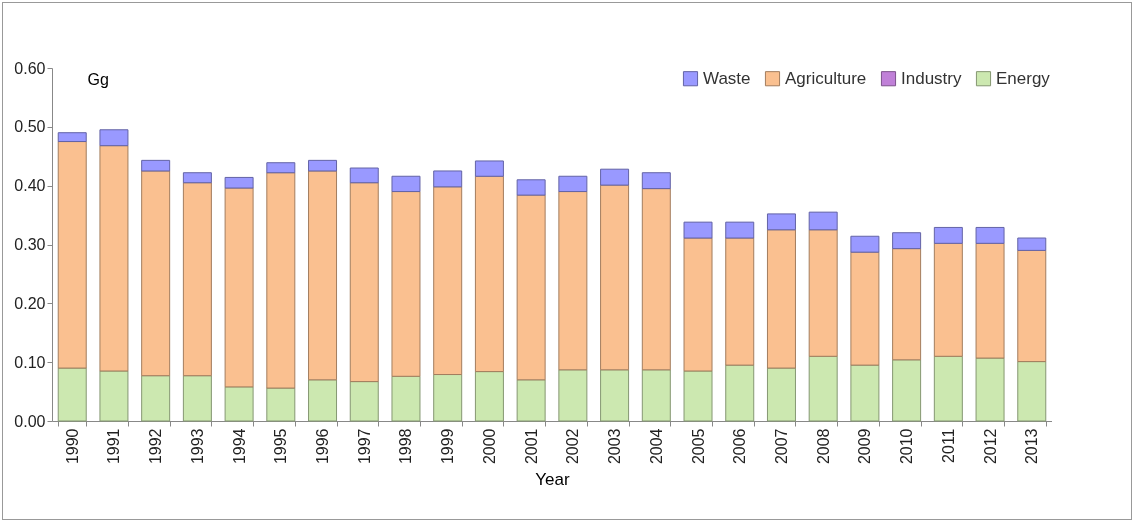  I want to click on x-tick-label: 1990, so click(72, 446).